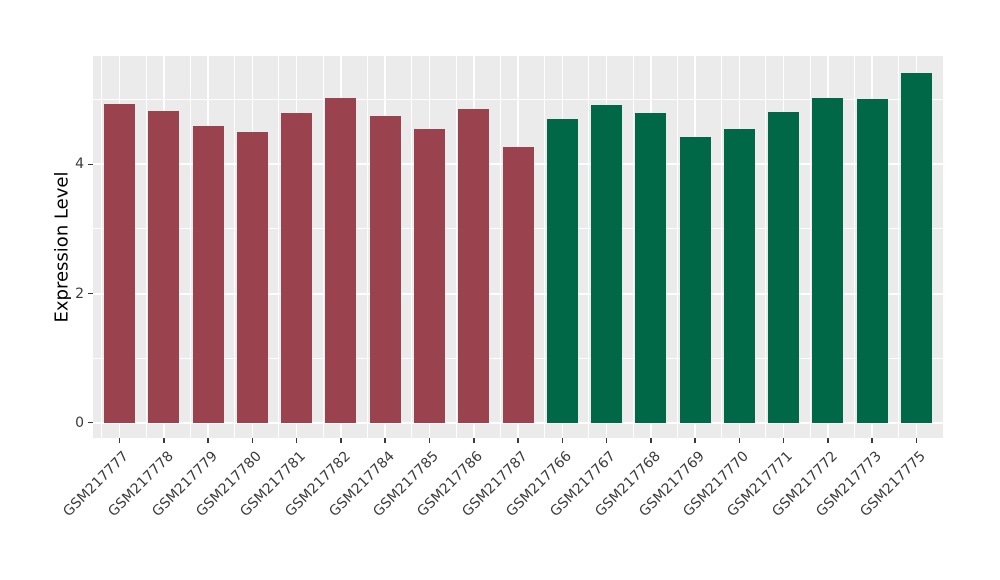 The width and height of the screenshot is (1000, 580). Describe the element at coordinates (385, 269) in the screenshot. I see `bar-GSM217784` at that location.